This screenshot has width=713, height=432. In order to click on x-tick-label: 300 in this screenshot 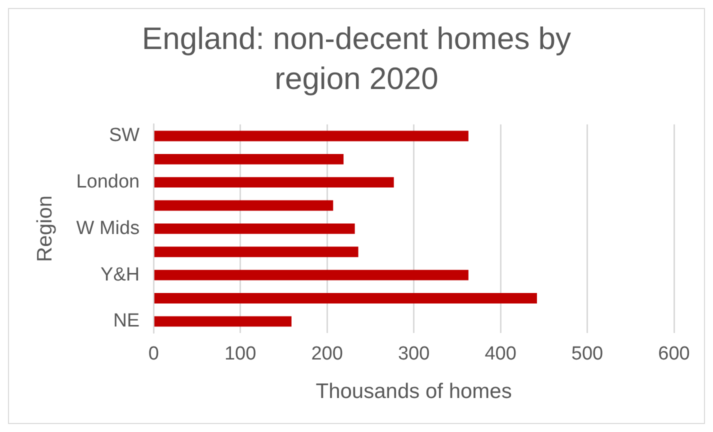, I will do `click(414, 354)`.